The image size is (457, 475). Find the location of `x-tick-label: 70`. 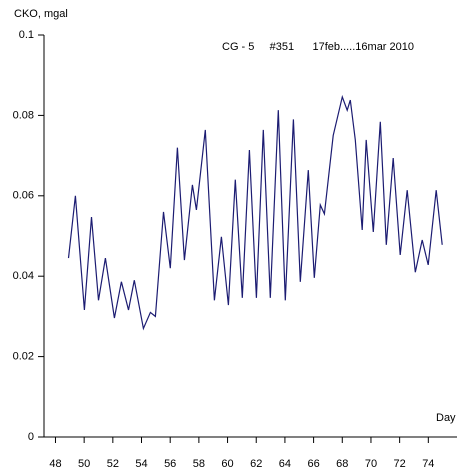

x-tick-label: 70 is located at coordinates (371, 464).